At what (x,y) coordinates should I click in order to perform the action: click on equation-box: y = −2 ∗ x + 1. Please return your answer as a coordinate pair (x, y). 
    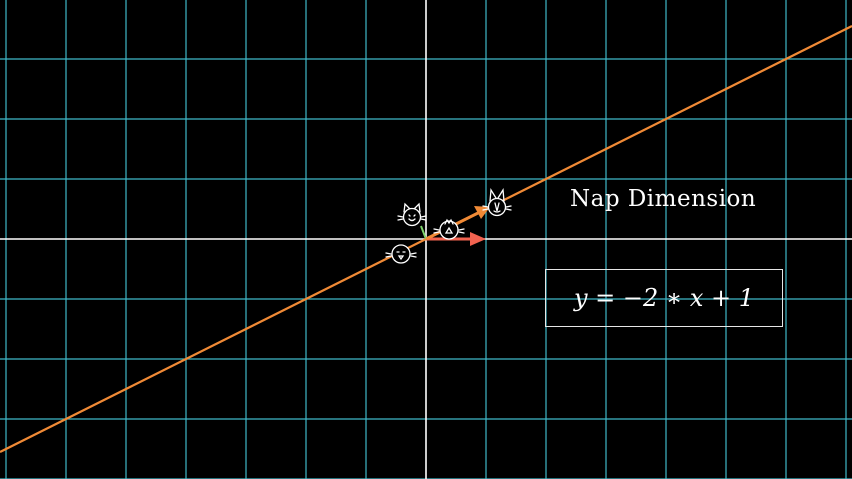
    Looking at the image, I should click on (664, 298).